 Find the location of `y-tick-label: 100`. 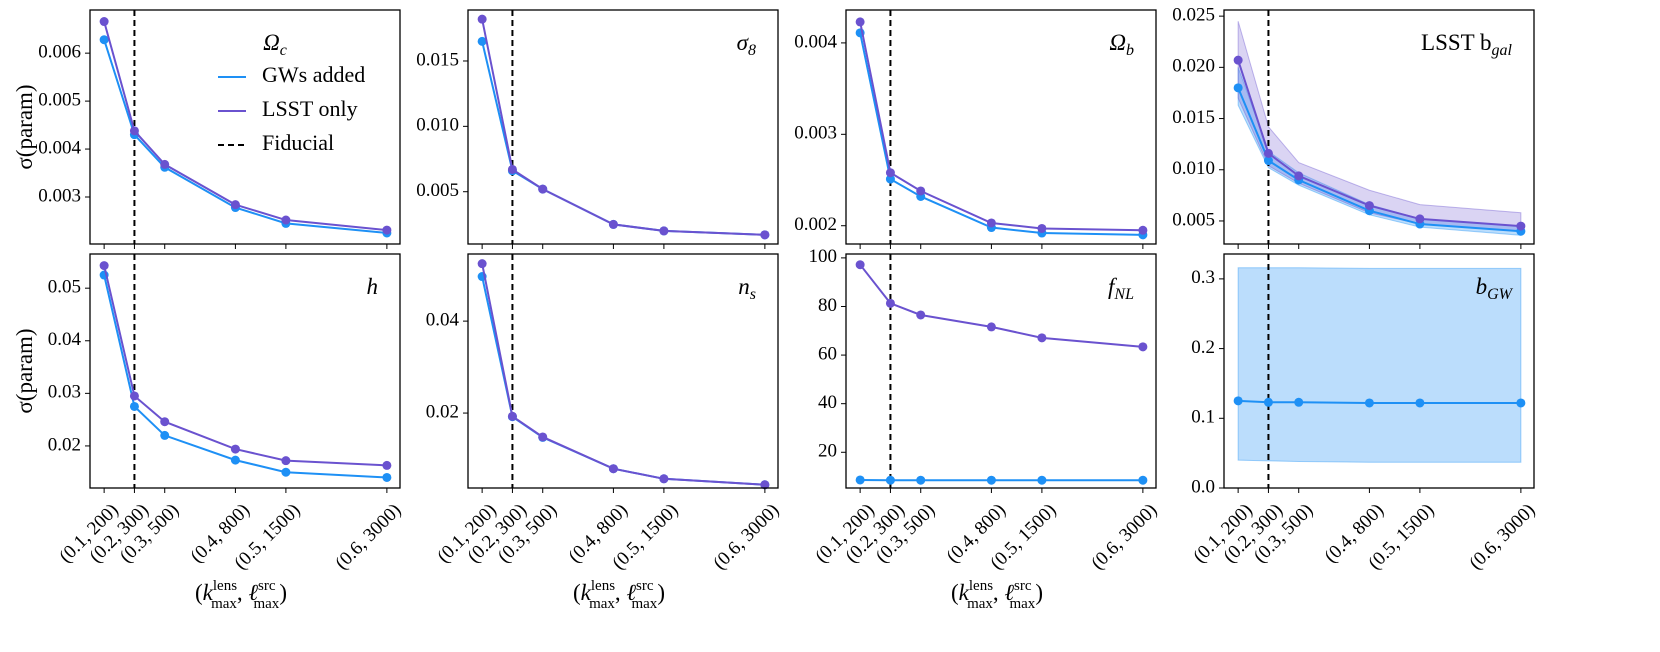

y-tick-label: 100 is located at coordinates (823, 256).